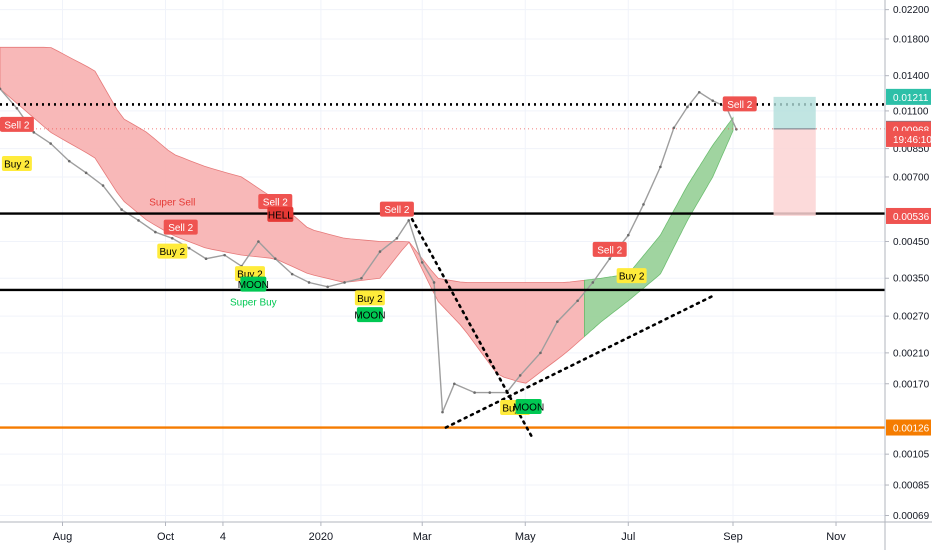 The height and width of the screenshot is (555, 932). I want to click on x-tick-label: Oct, so click(165, 537).